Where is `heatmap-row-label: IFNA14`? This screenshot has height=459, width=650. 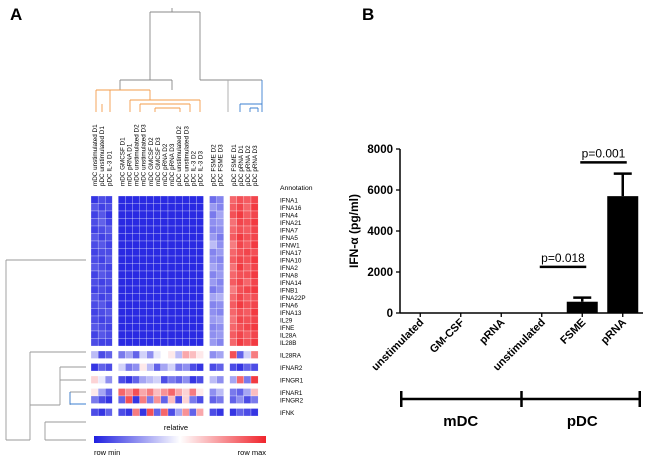
heatmap-row-label: IFNA14 is located at coordinates (291, 283).